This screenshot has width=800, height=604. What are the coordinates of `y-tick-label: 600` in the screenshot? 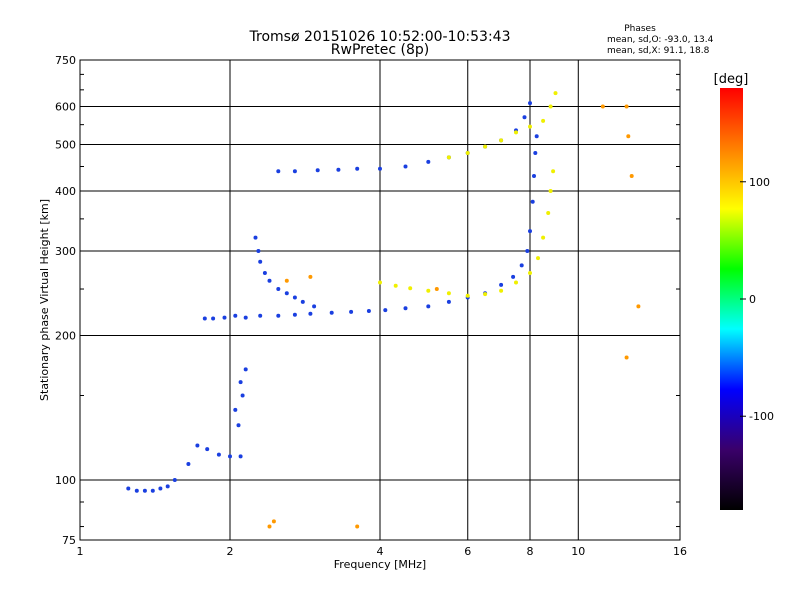 It's located at (65, 107).